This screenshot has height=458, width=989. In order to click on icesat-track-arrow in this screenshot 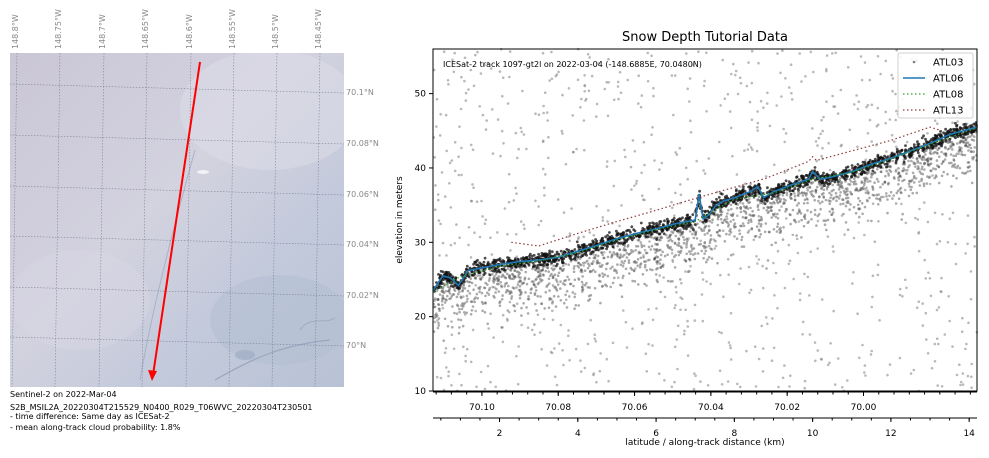, I will do `click(174, 221)`.